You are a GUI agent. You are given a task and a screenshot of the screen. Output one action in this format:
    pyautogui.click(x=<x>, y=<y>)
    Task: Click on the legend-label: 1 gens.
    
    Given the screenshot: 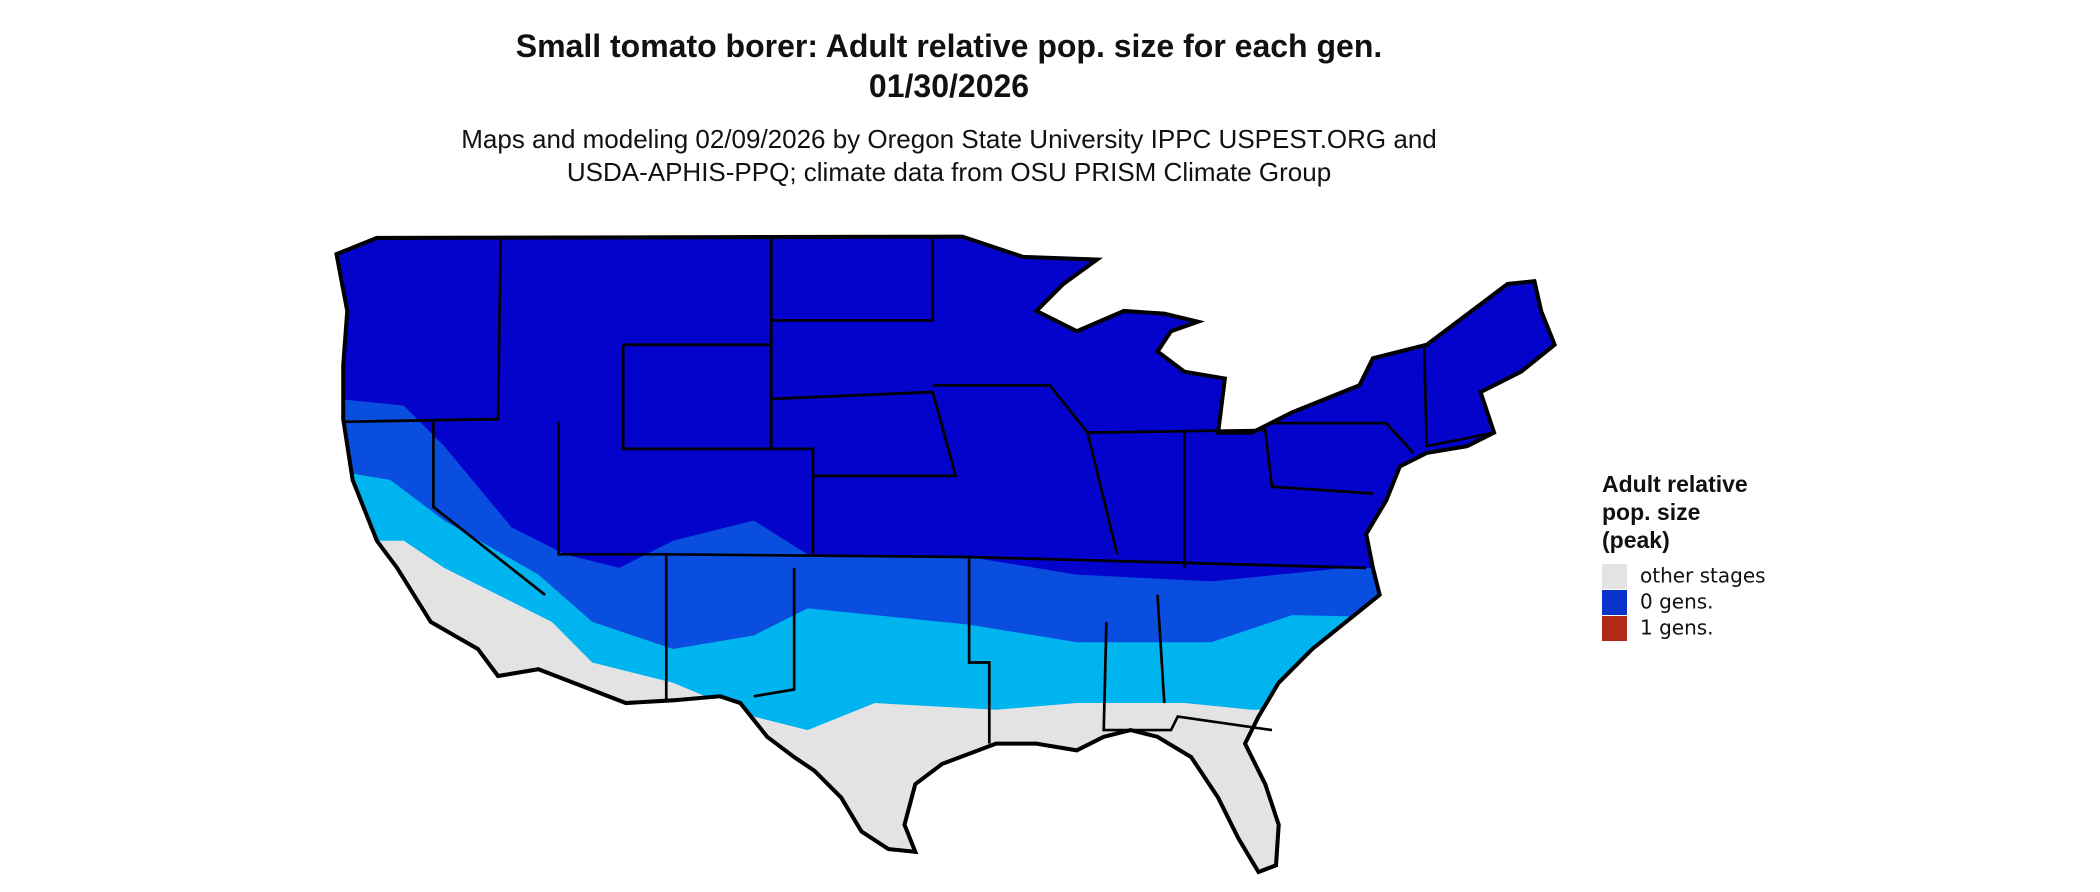 What is the action you would take?
    pyautogui.click(x=1677, y=628)
    